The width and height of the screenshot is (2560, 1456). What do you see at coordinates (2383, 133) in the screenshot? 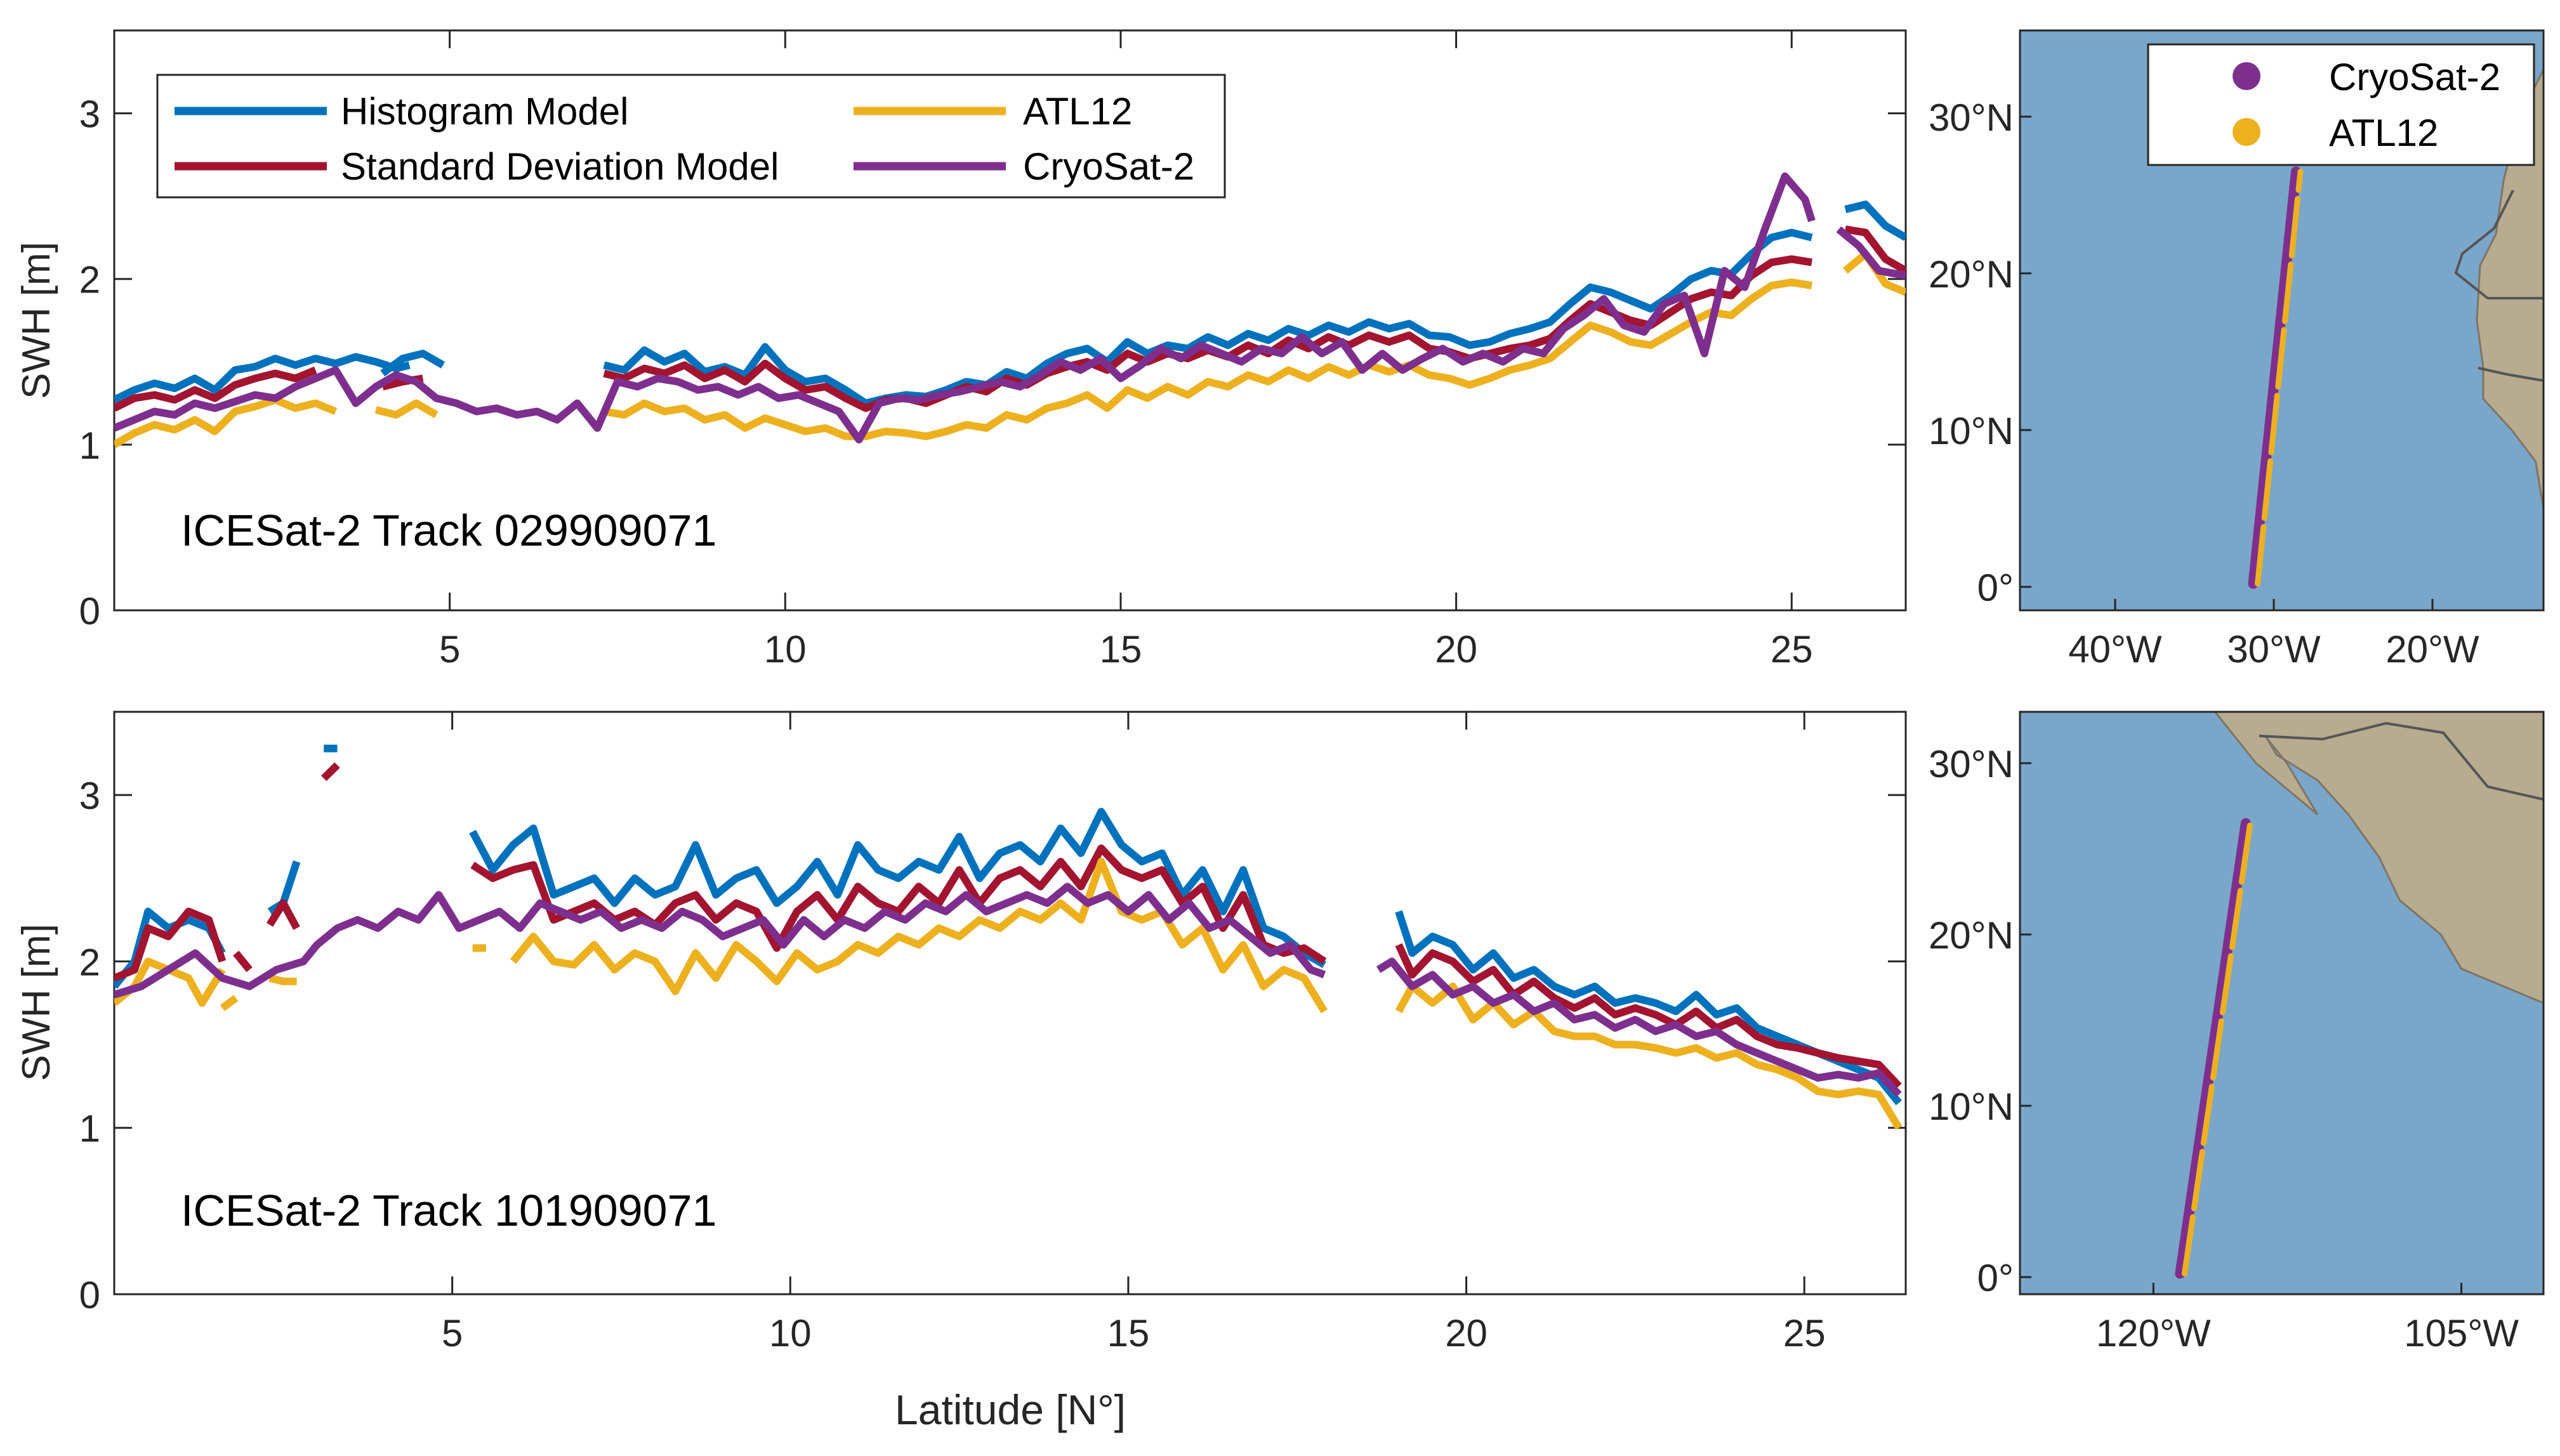
I see `map-legend-label-atl12: ATL12` at bounding box center [2383, 133].